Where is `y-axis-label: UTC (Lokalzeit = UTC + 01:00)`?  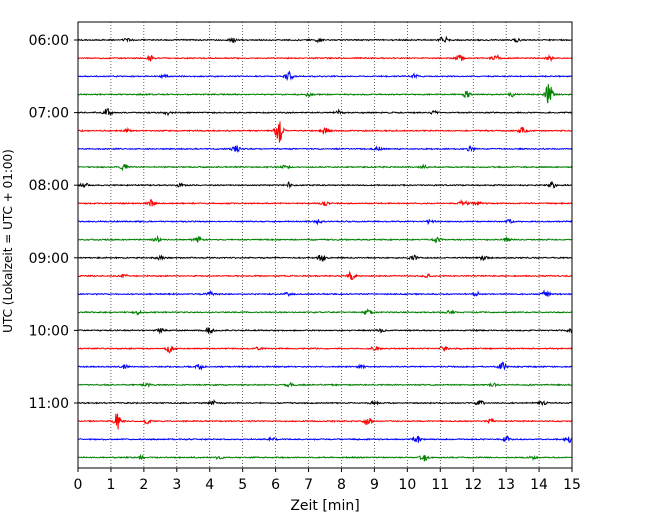
y-axis-label: UTC (Lokalzeit = UTC + 01:00) is located at coordinates (8, 241).